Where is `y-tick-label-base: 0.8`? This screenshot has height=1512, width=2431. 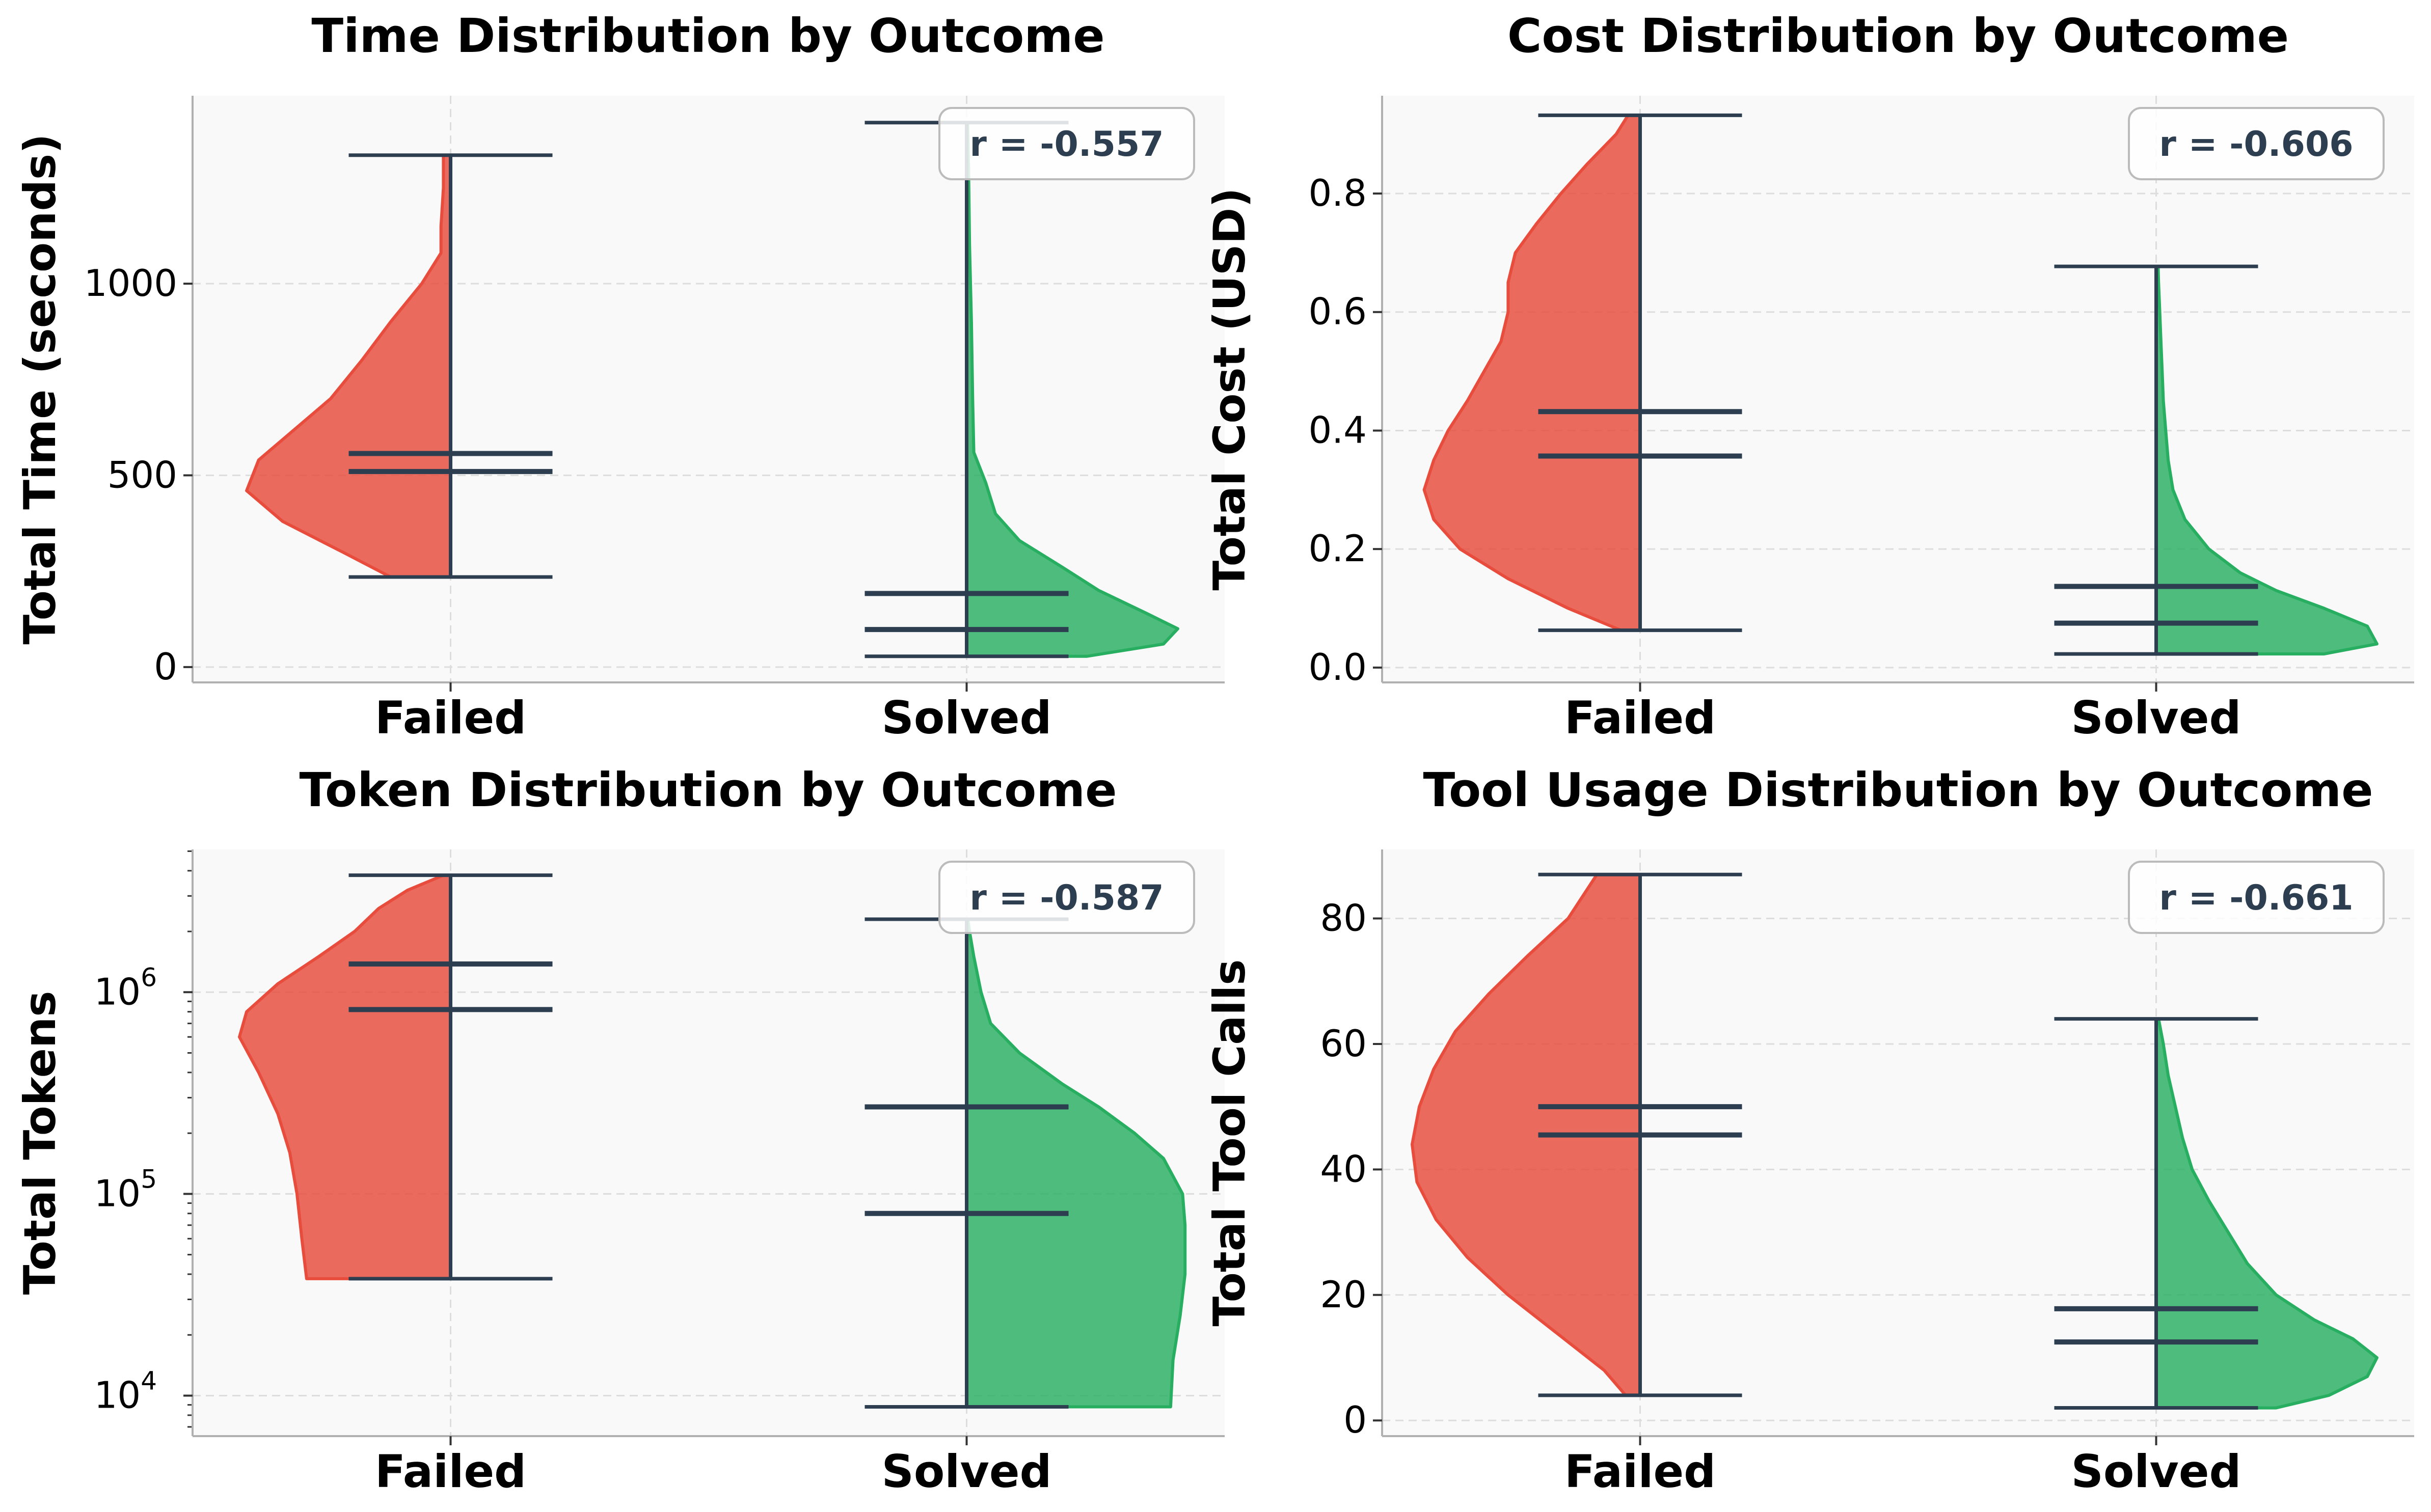
y-tick-label-base: 0.8 is located at coordinates (1337, 193).